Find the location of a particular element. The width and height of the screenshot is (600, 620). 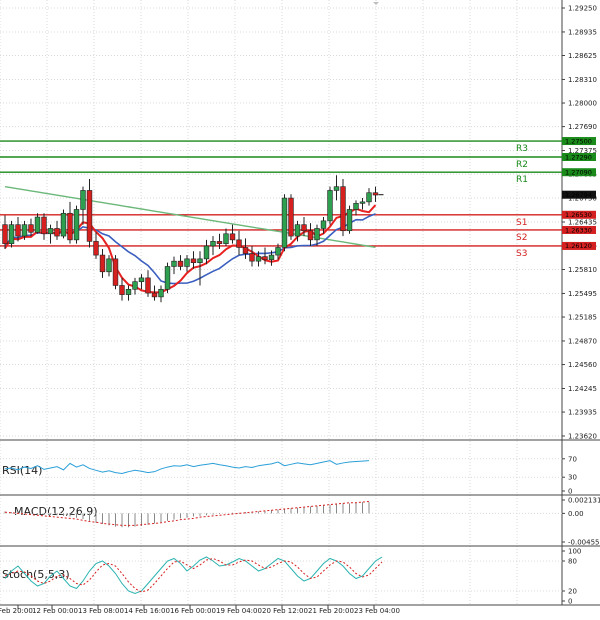

stoch-d-line is located at coordinates (193, 575).